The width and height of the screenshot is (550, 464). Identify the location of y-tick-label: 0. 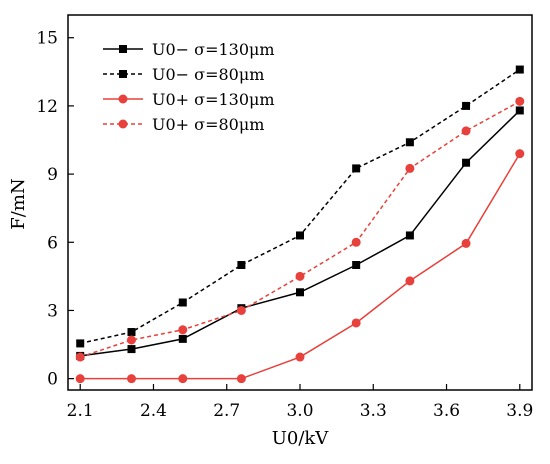
(52, 380).